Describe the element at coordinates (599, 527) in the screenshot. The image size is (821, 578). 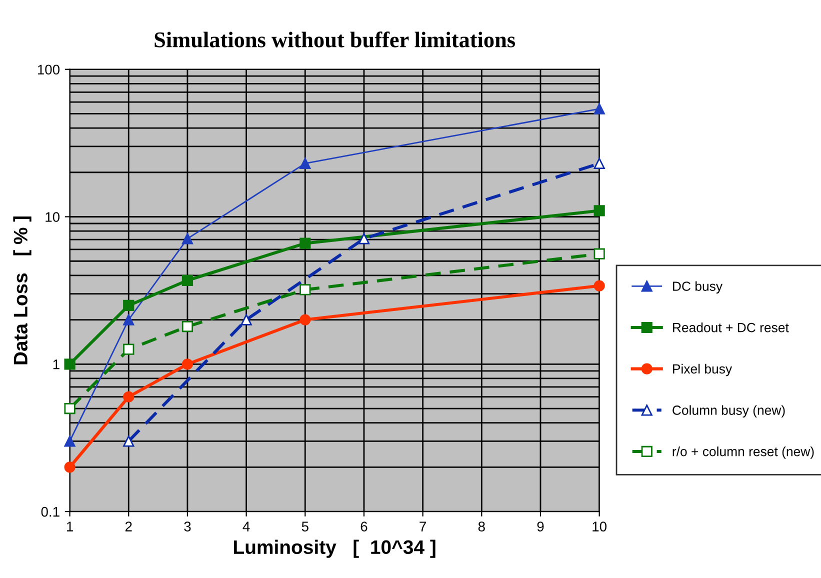
I see `x-tick-label: 10` at that location.